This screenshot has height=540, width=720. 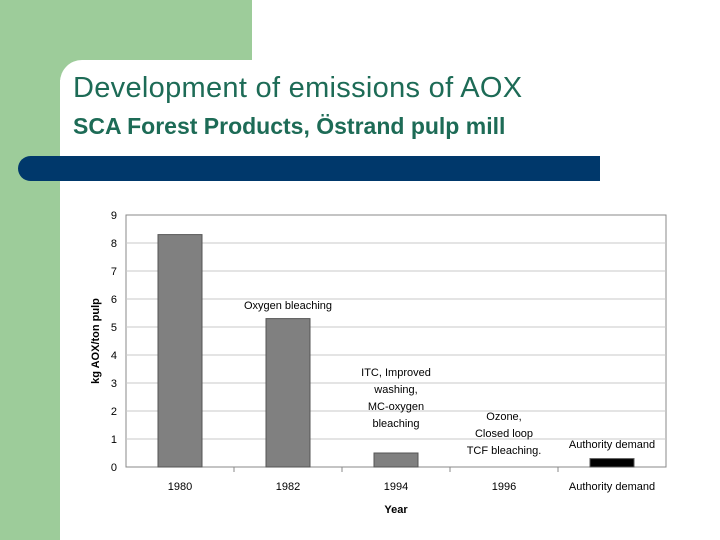 I want to click on y-tick-label: 3, so click(x=114, y=384).